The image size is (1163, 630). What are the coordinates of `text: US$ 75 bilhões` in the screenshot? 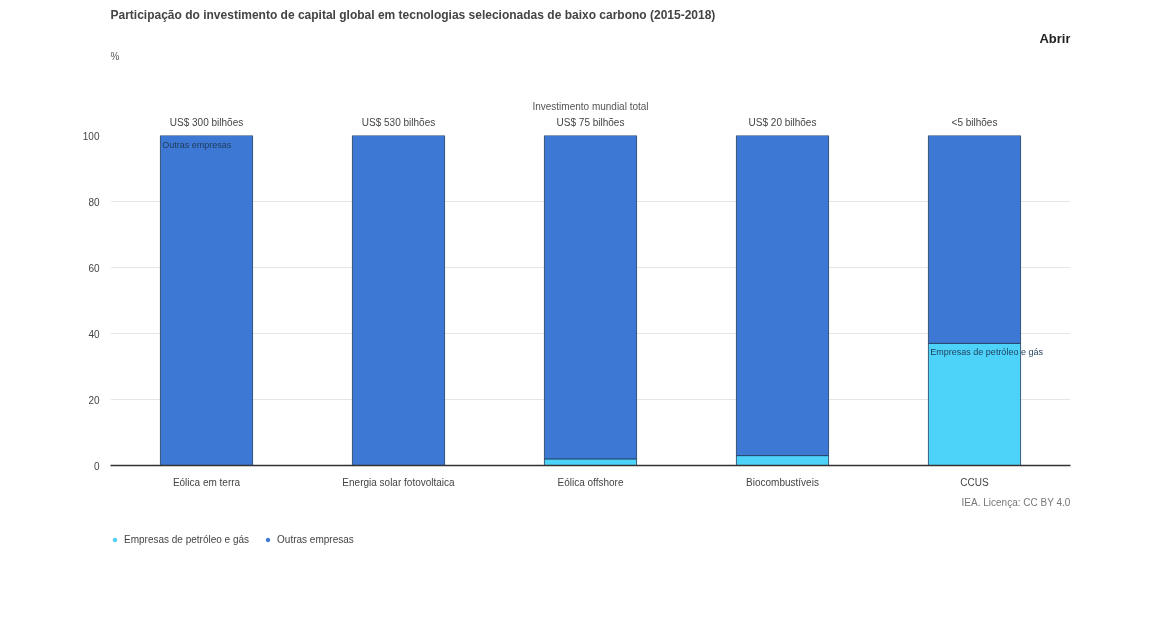 It's located at (590, 122).